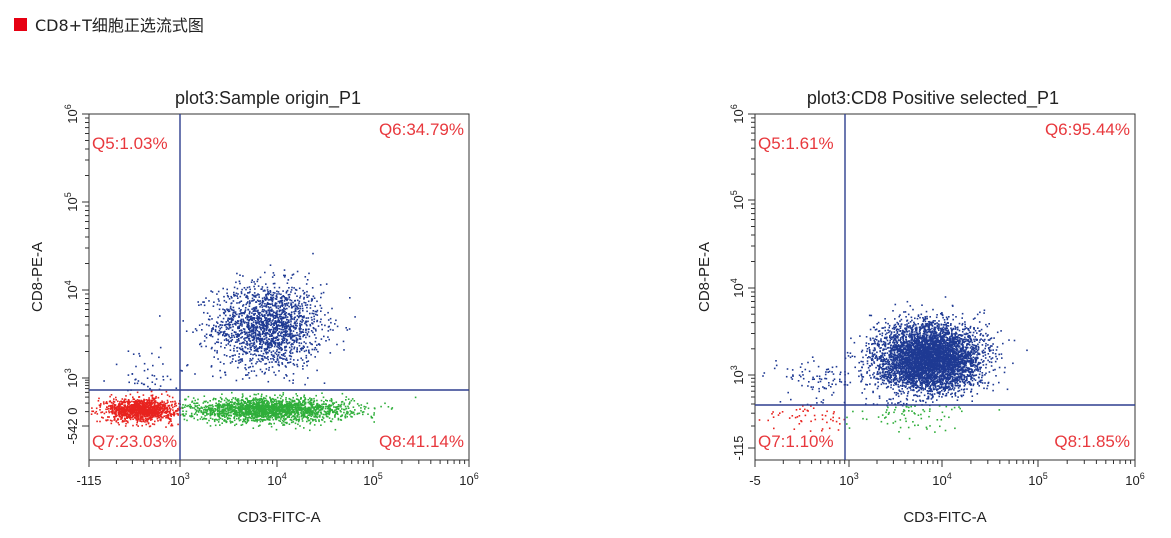 The width and height of the screenshot is (1171, 538). Describe the element at coordinates (119, 25) in the screenshot. I see `section-title: CD8+T细胞正选流式图` at that location.